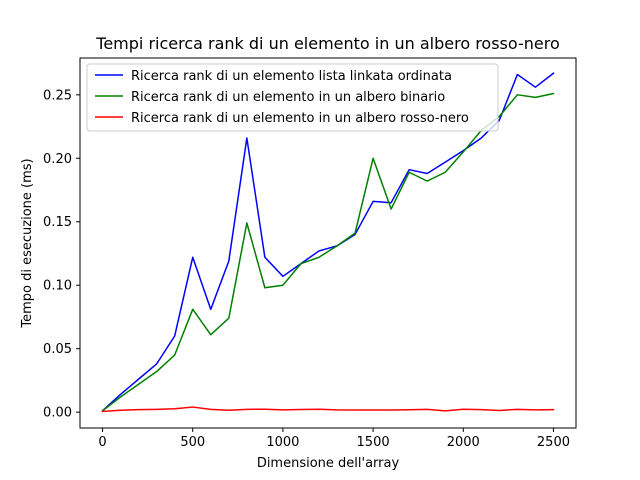 This screenshot has width=640, height=480. Describe the element at coordinates (282, 442) in the screenshot. I see `x-tick-label: 1000` at that location.